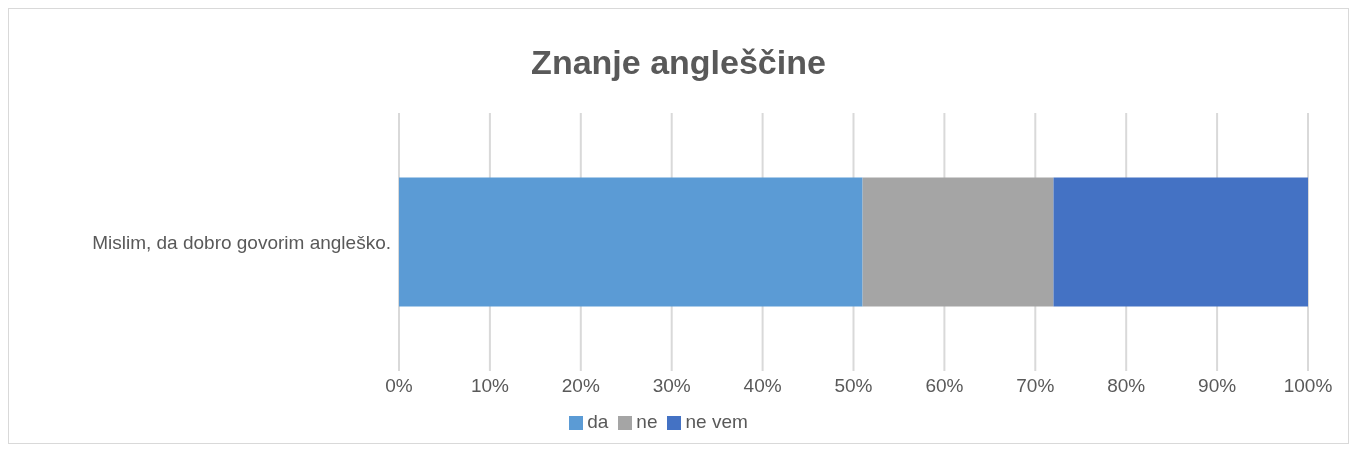  Describe the element at coordinates (490, 386) in the screenshot. I see `x-tick-label: 10%` at that location.